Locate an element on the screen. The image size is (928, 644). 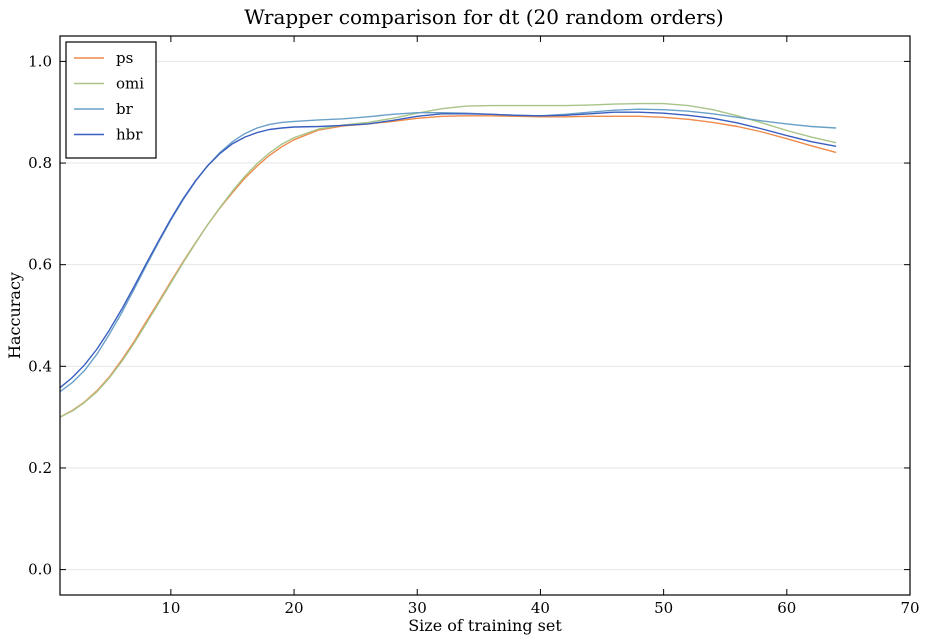
legend-label-omi: omi is located at coordinates (130, 84).